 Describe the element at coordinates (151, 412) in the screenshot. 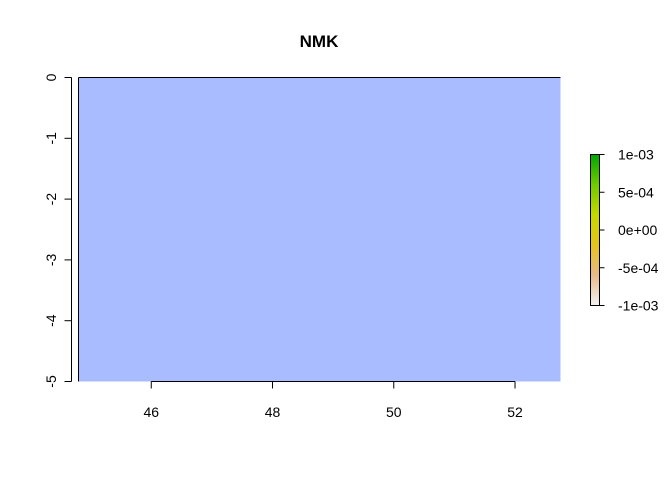

I see `x-tick-label: 46` at that location.